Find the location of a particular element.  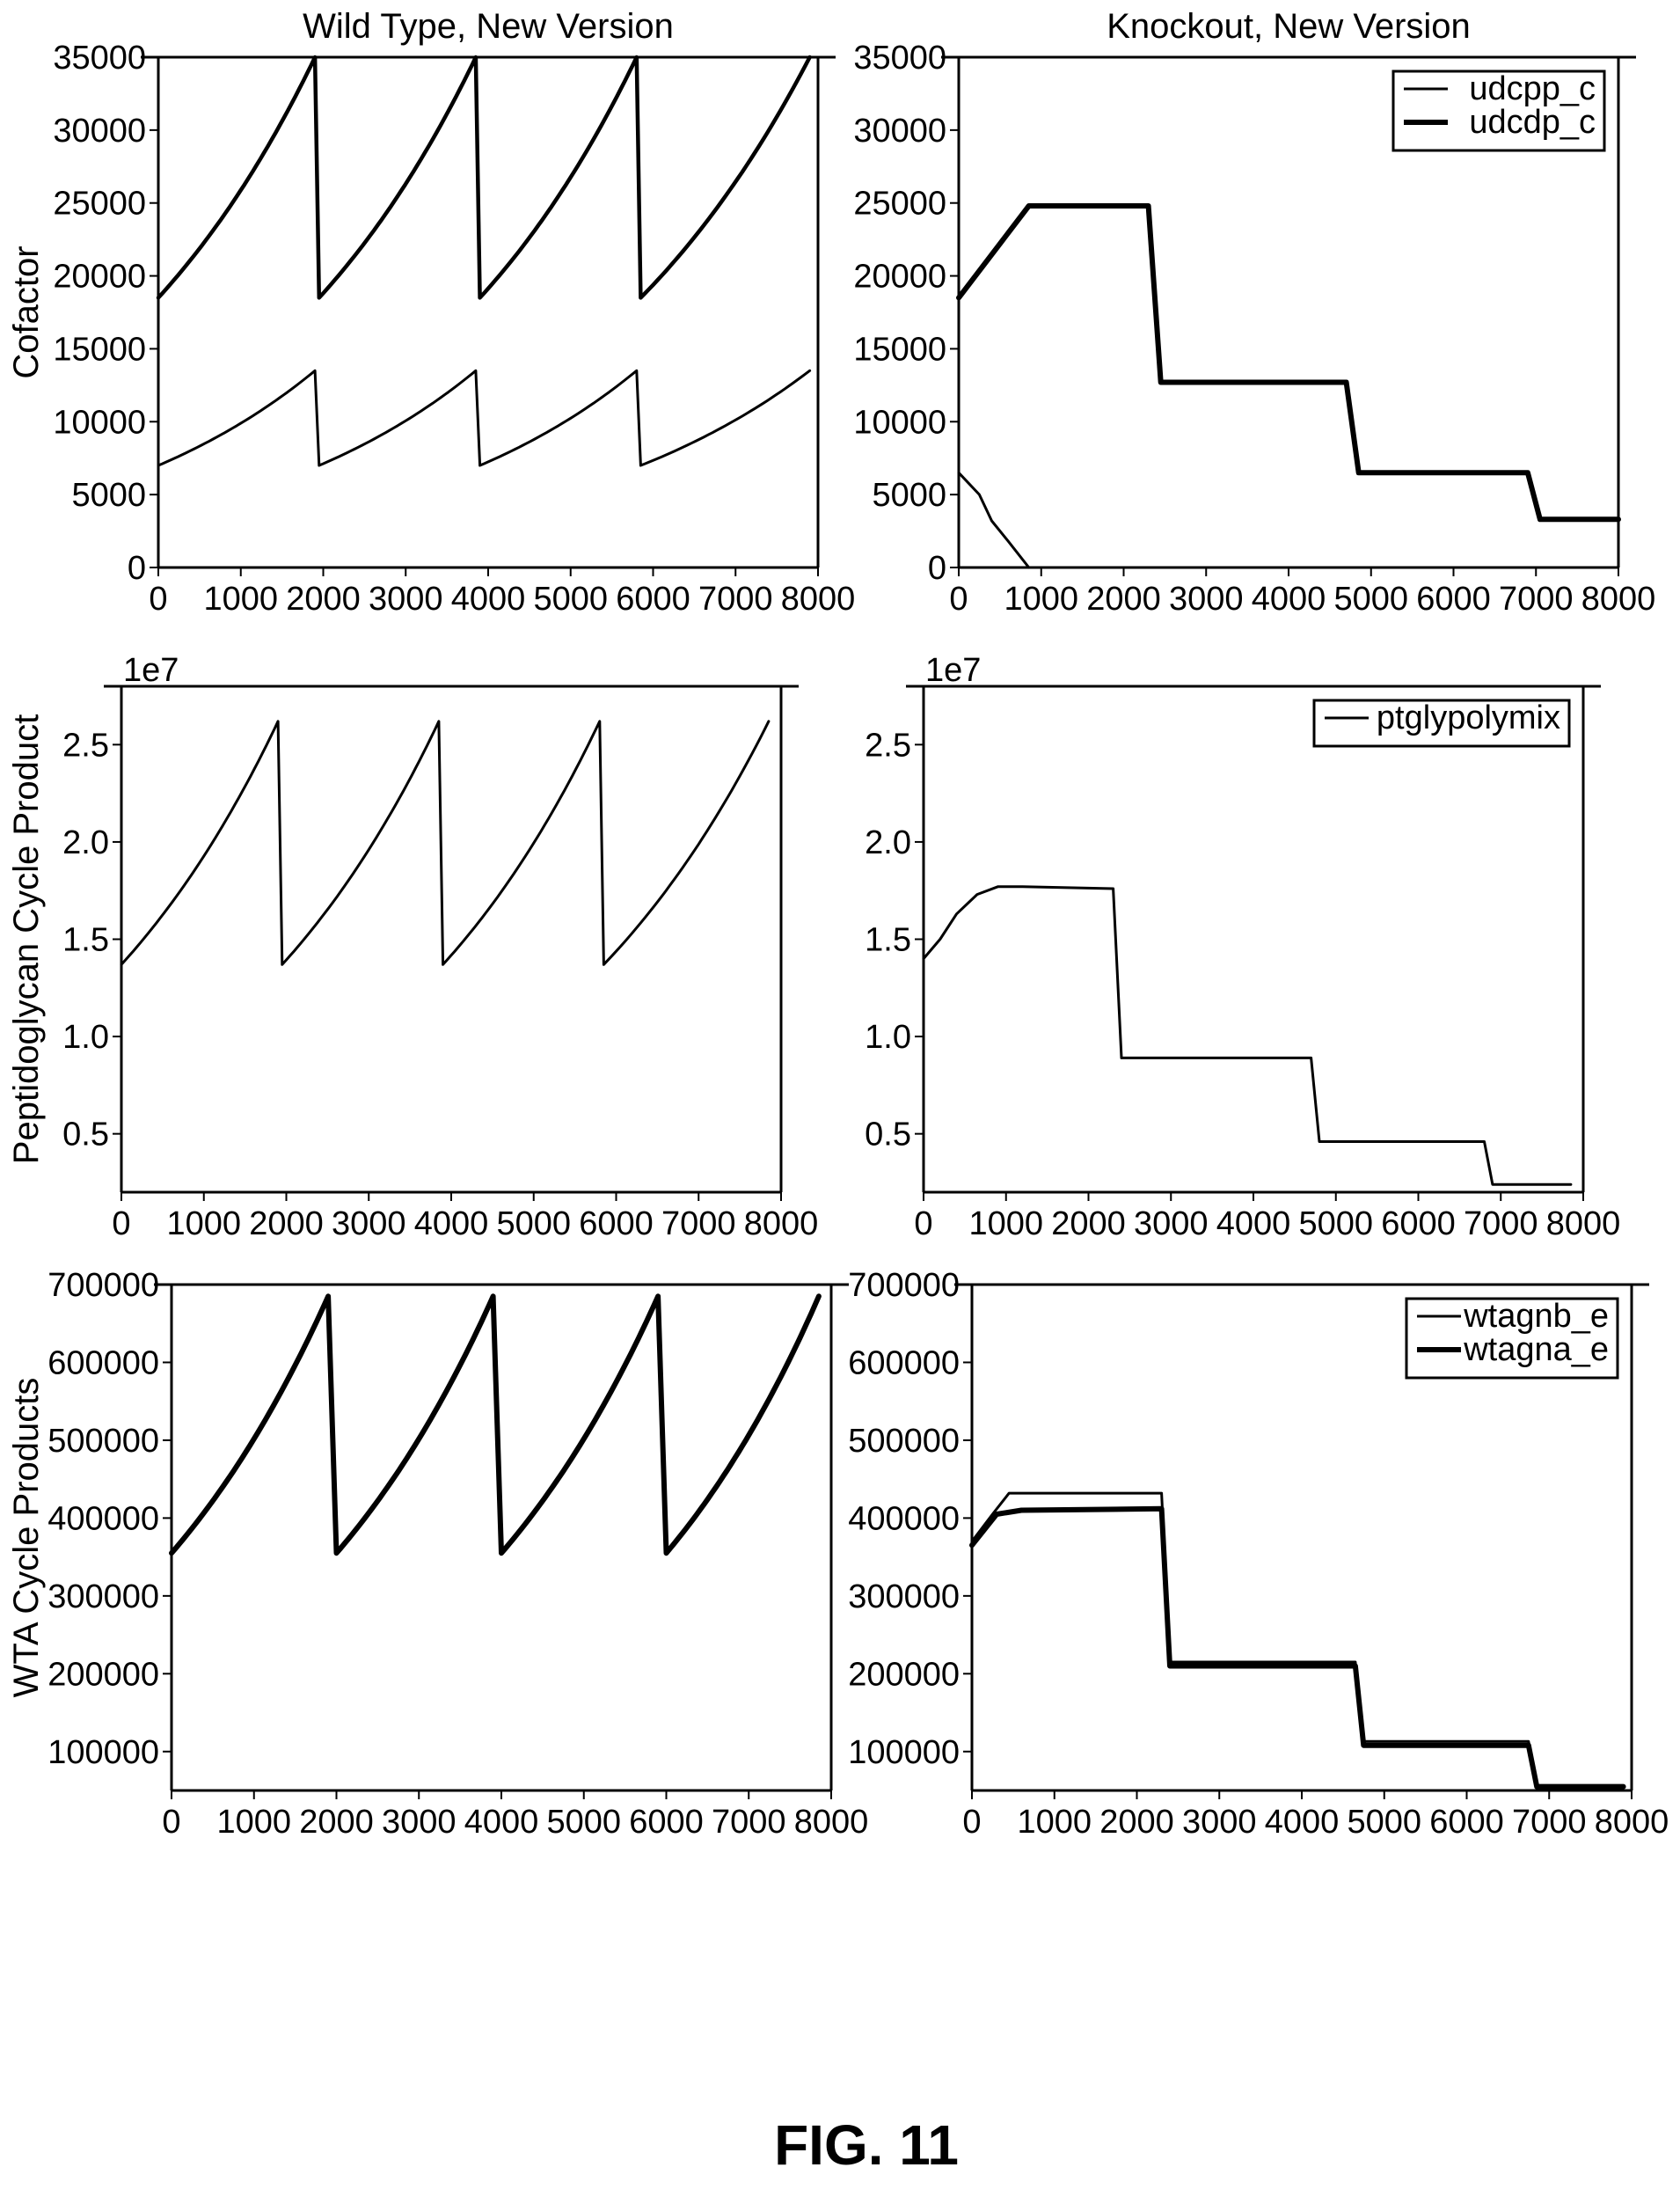

legend-entry: udcpp_c is located at coordinates (1532, 88).